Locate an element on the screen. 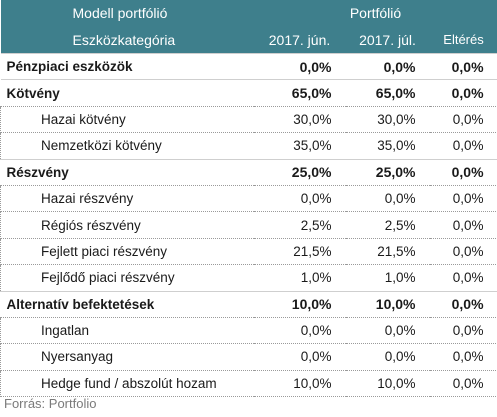 This screenshot has height=417, width=497. row-name: Fejlett piaci részvény is located at coordinates (127, 252).